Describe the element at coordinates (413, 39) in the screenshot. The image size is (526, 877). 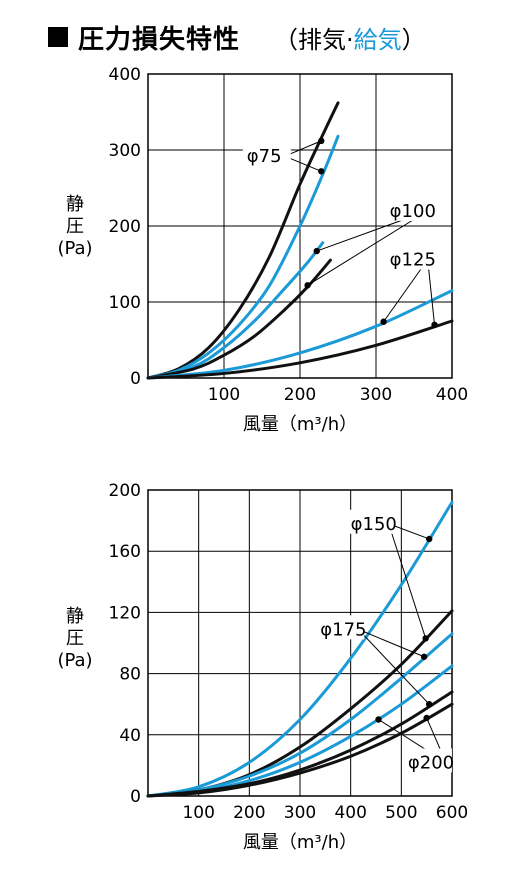
I see `paren-close: ）` at that location.